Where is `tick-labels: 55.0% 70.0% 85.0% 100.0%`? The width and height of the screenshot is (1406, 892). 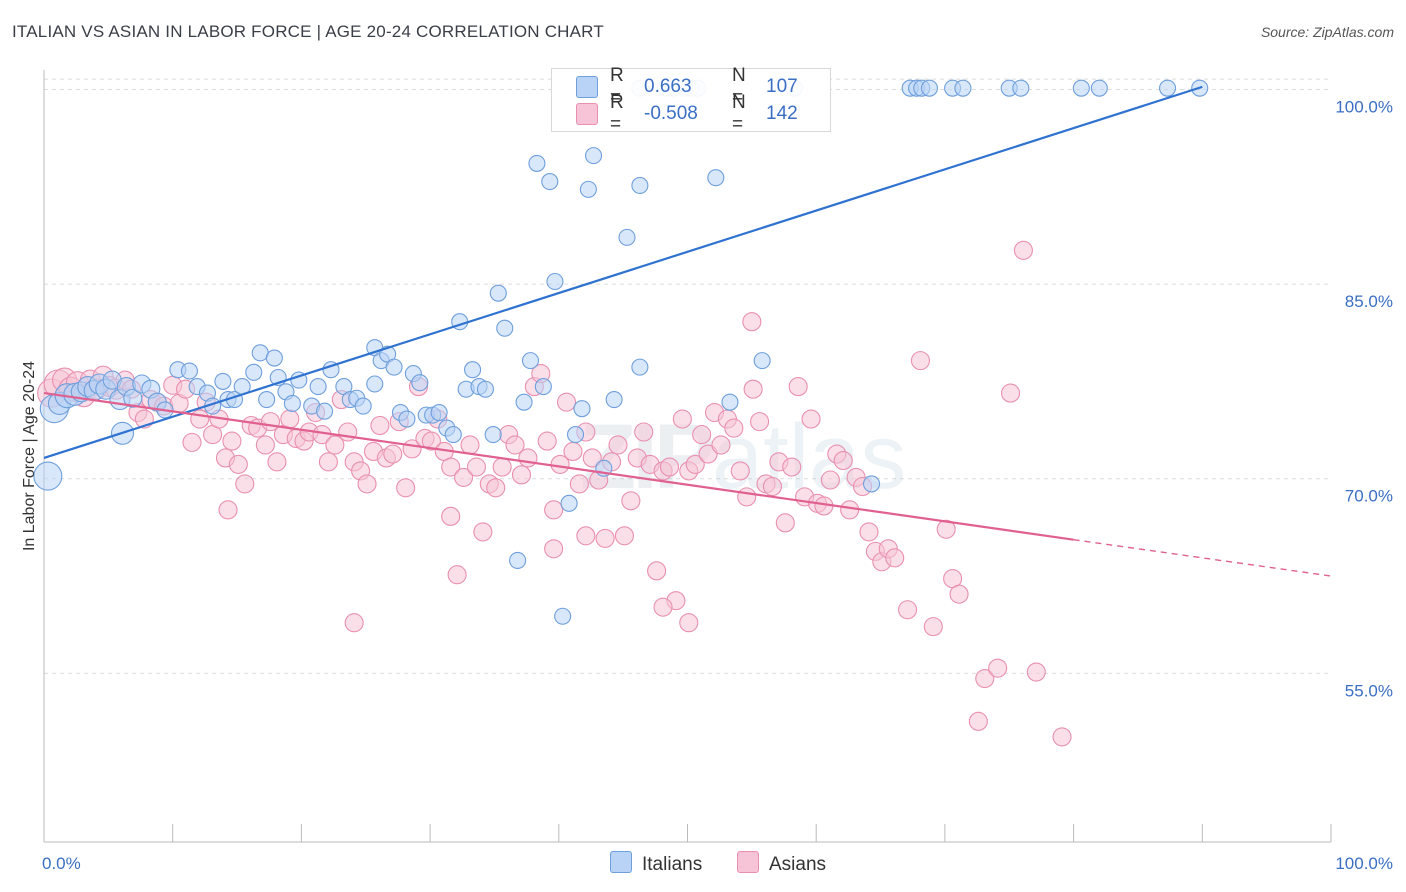
tick-labels: 55.0% 70.0% 85.0% 100.0% is located at coordinates (1364, 398).